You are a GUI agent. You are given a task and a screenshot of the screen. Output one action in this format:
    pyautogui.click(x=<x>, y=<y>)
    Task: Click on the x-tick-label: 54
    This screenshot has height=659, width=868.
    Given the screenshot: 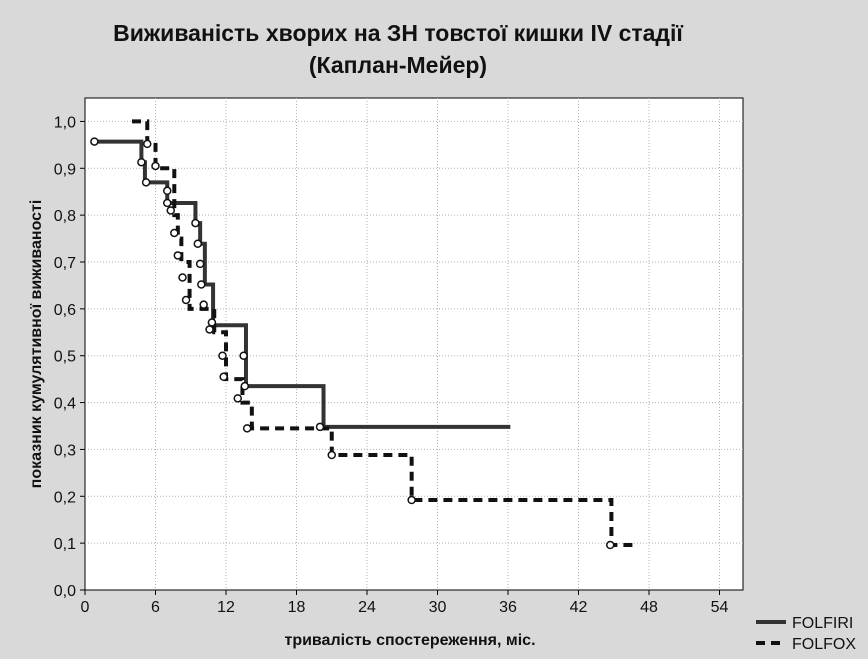 What is the action you would take?
    pyautogui.click(x=720, y=607)
    